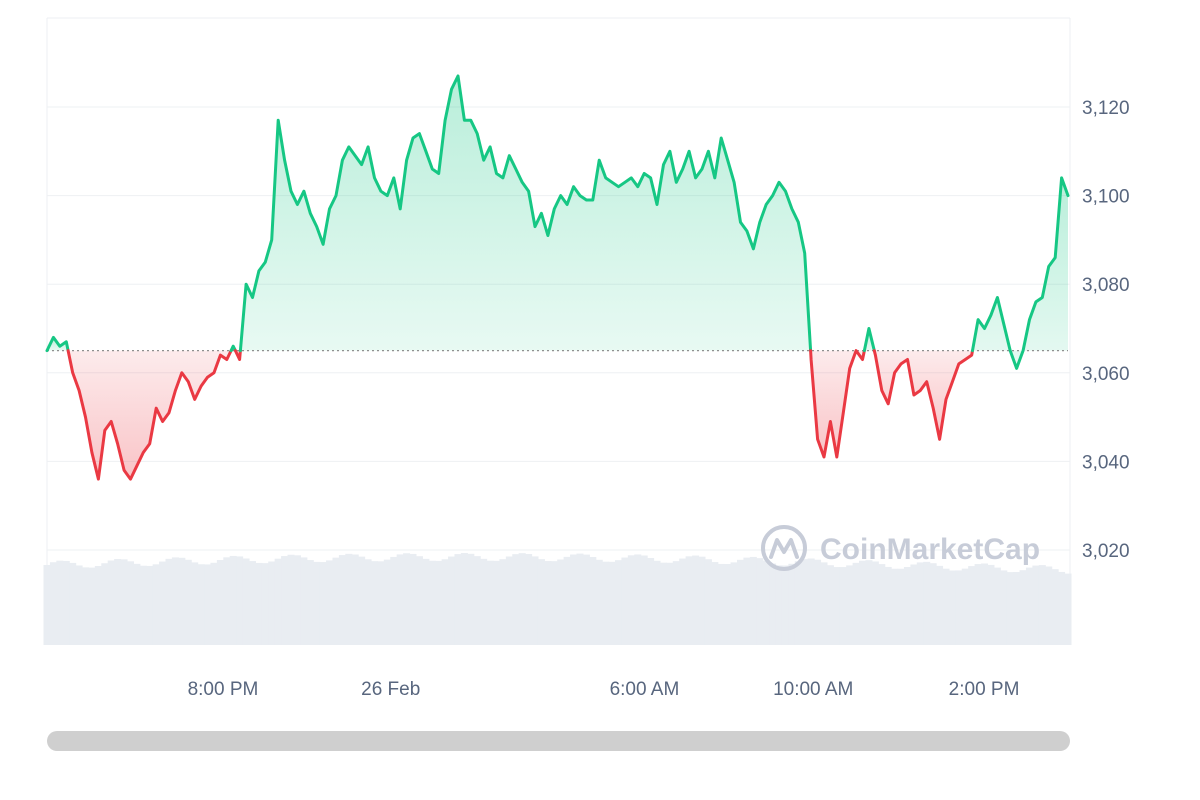 The height and width of the screenshot is (800, 1200). What do you see at coordinates (930, 549) in the screenshot?
I see `watermark-text: CoinMarketCap` at bounding box center [930, 549].